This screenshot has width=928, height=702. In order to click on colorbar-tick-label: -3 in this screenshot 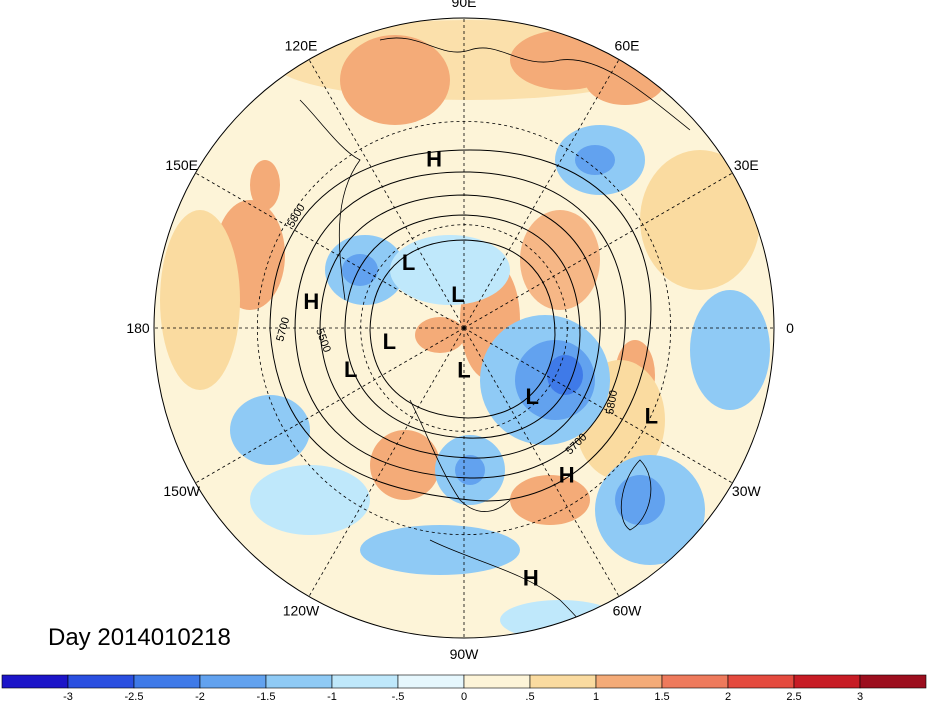, I will do `click(68, 696)`.